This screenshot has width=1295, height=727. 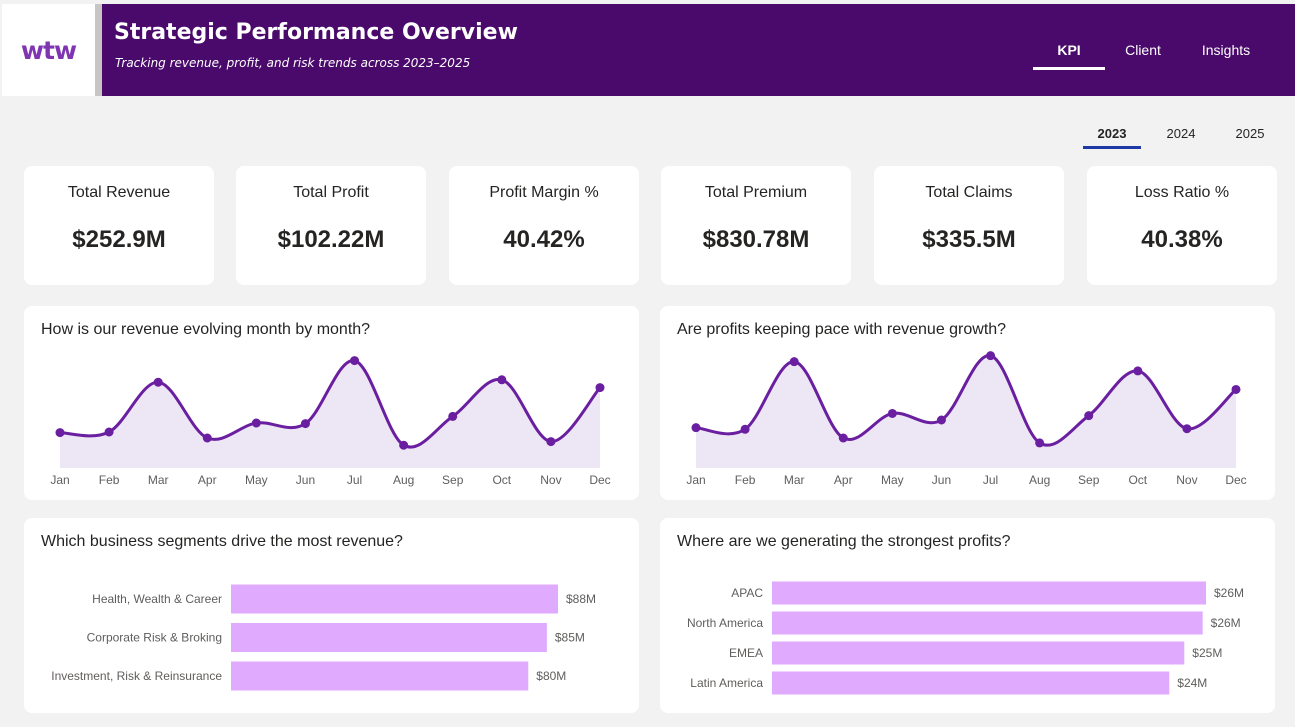 I want to click on kpi-card-loss-ratio: Loss Ratio % 40.38%, so click(x=1182, y=225).